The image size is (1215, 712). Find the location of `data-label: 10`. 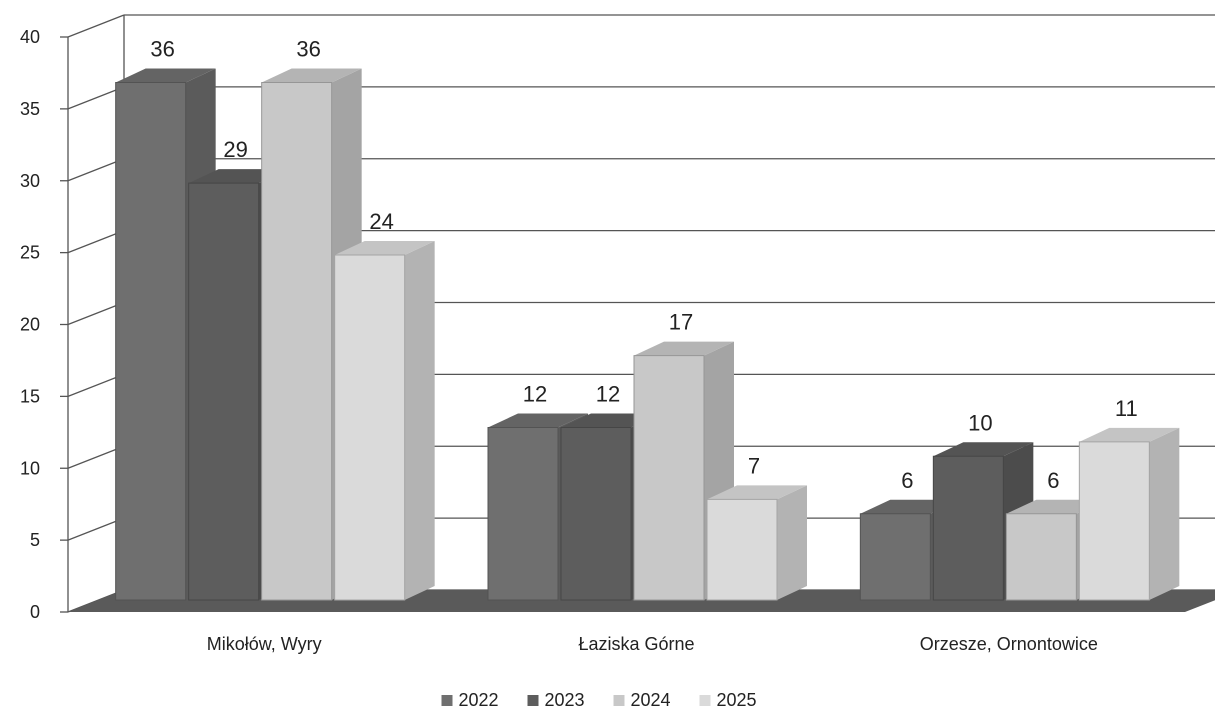

data-label: 10 is located at coordinates (980, 422).